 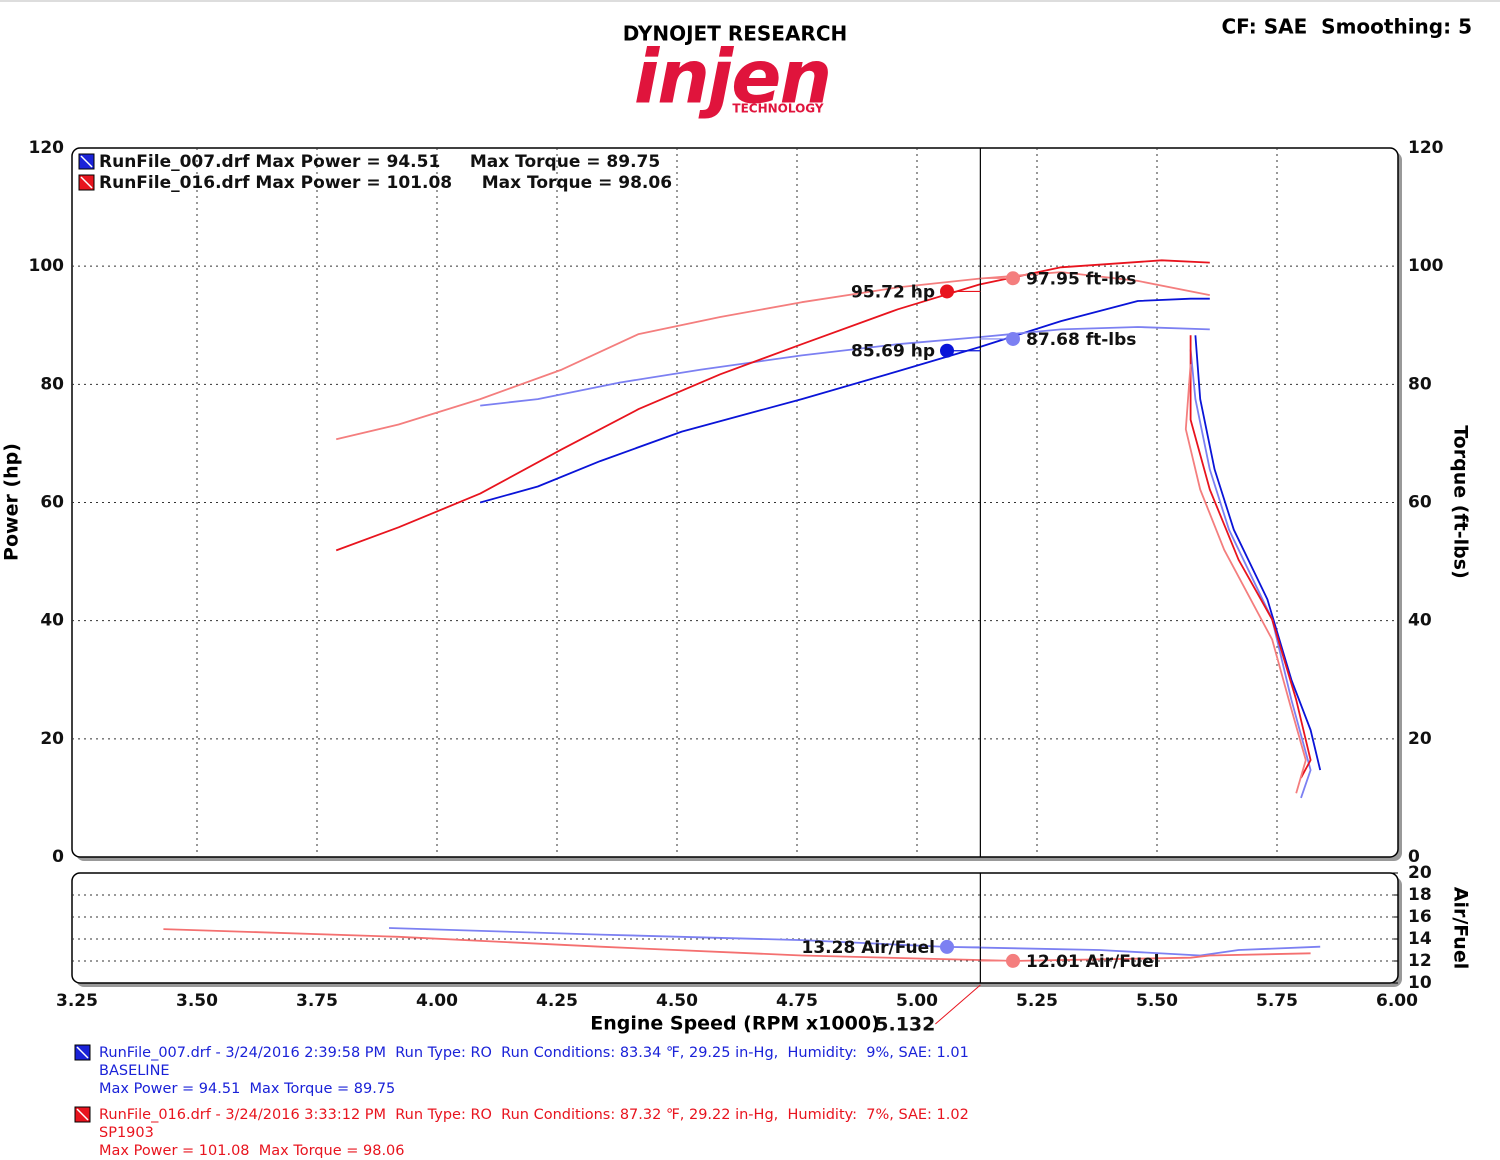 I want to click on x-tick-label: 3.75, so click(x=317, y=1001).